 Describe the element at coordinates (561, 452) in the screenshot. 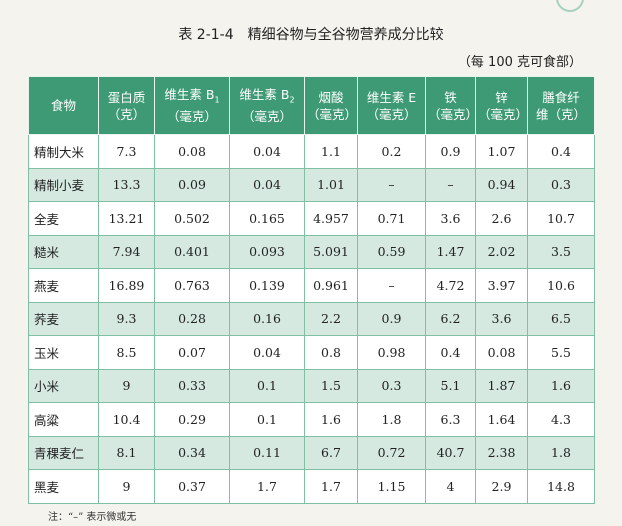

I see `cell-fiber: 1.8` at that location.